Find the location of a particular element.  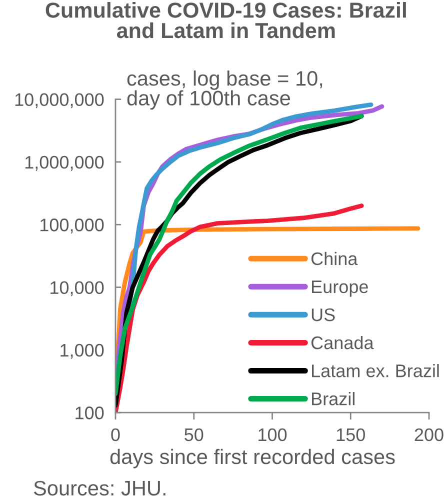

y-tick-label: 10,000,000 is located at coordinates (59, 100).